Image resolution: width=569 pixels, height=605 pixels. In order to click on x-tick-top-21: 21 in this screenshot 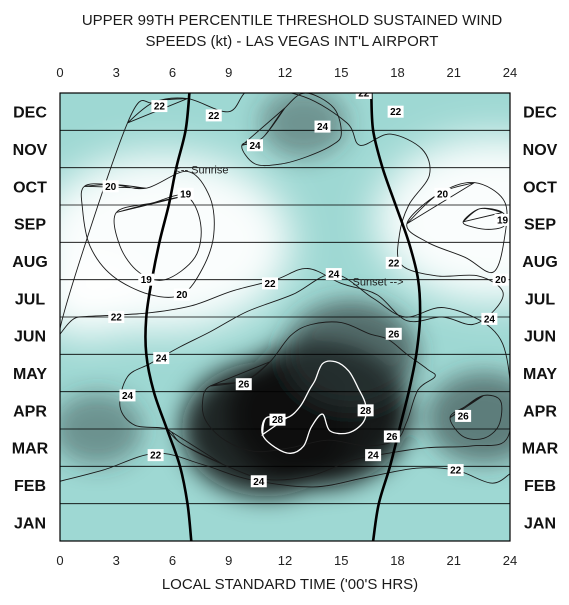, I will do `click(454, 72)`.